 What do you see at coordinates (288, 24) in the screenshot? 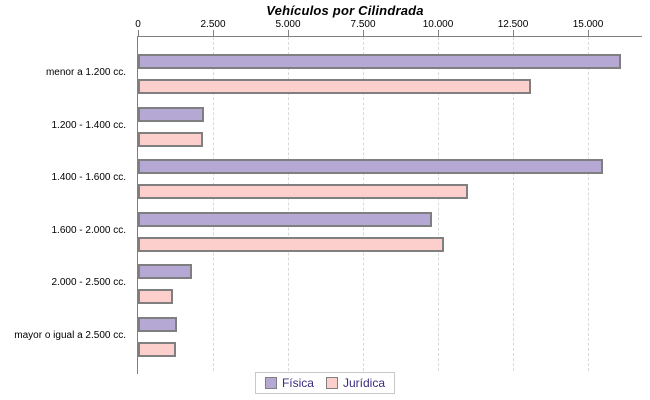
I see `x-axis-tick-label: 5.000` at bounding box center [288, 24].